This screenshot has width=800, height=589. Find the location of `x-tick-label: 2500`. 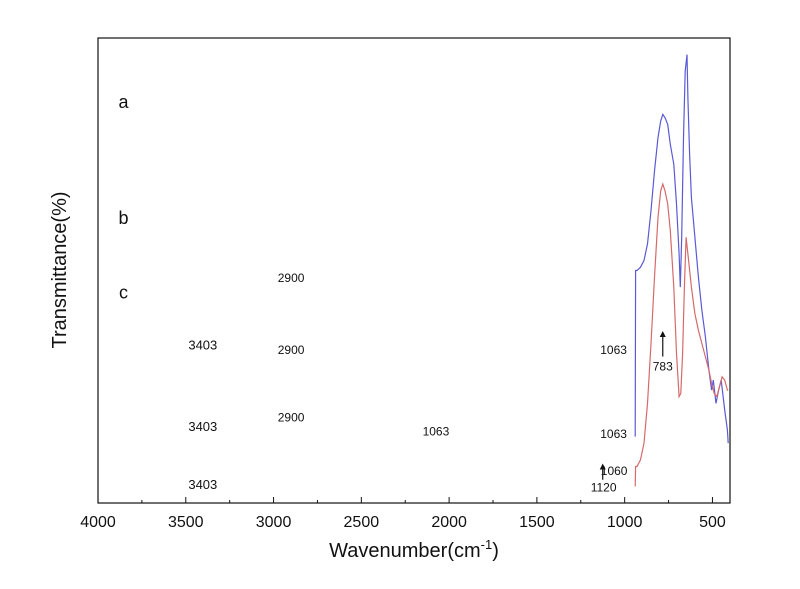

x-tick-label: 2500 is located at coordinates (362, 522).